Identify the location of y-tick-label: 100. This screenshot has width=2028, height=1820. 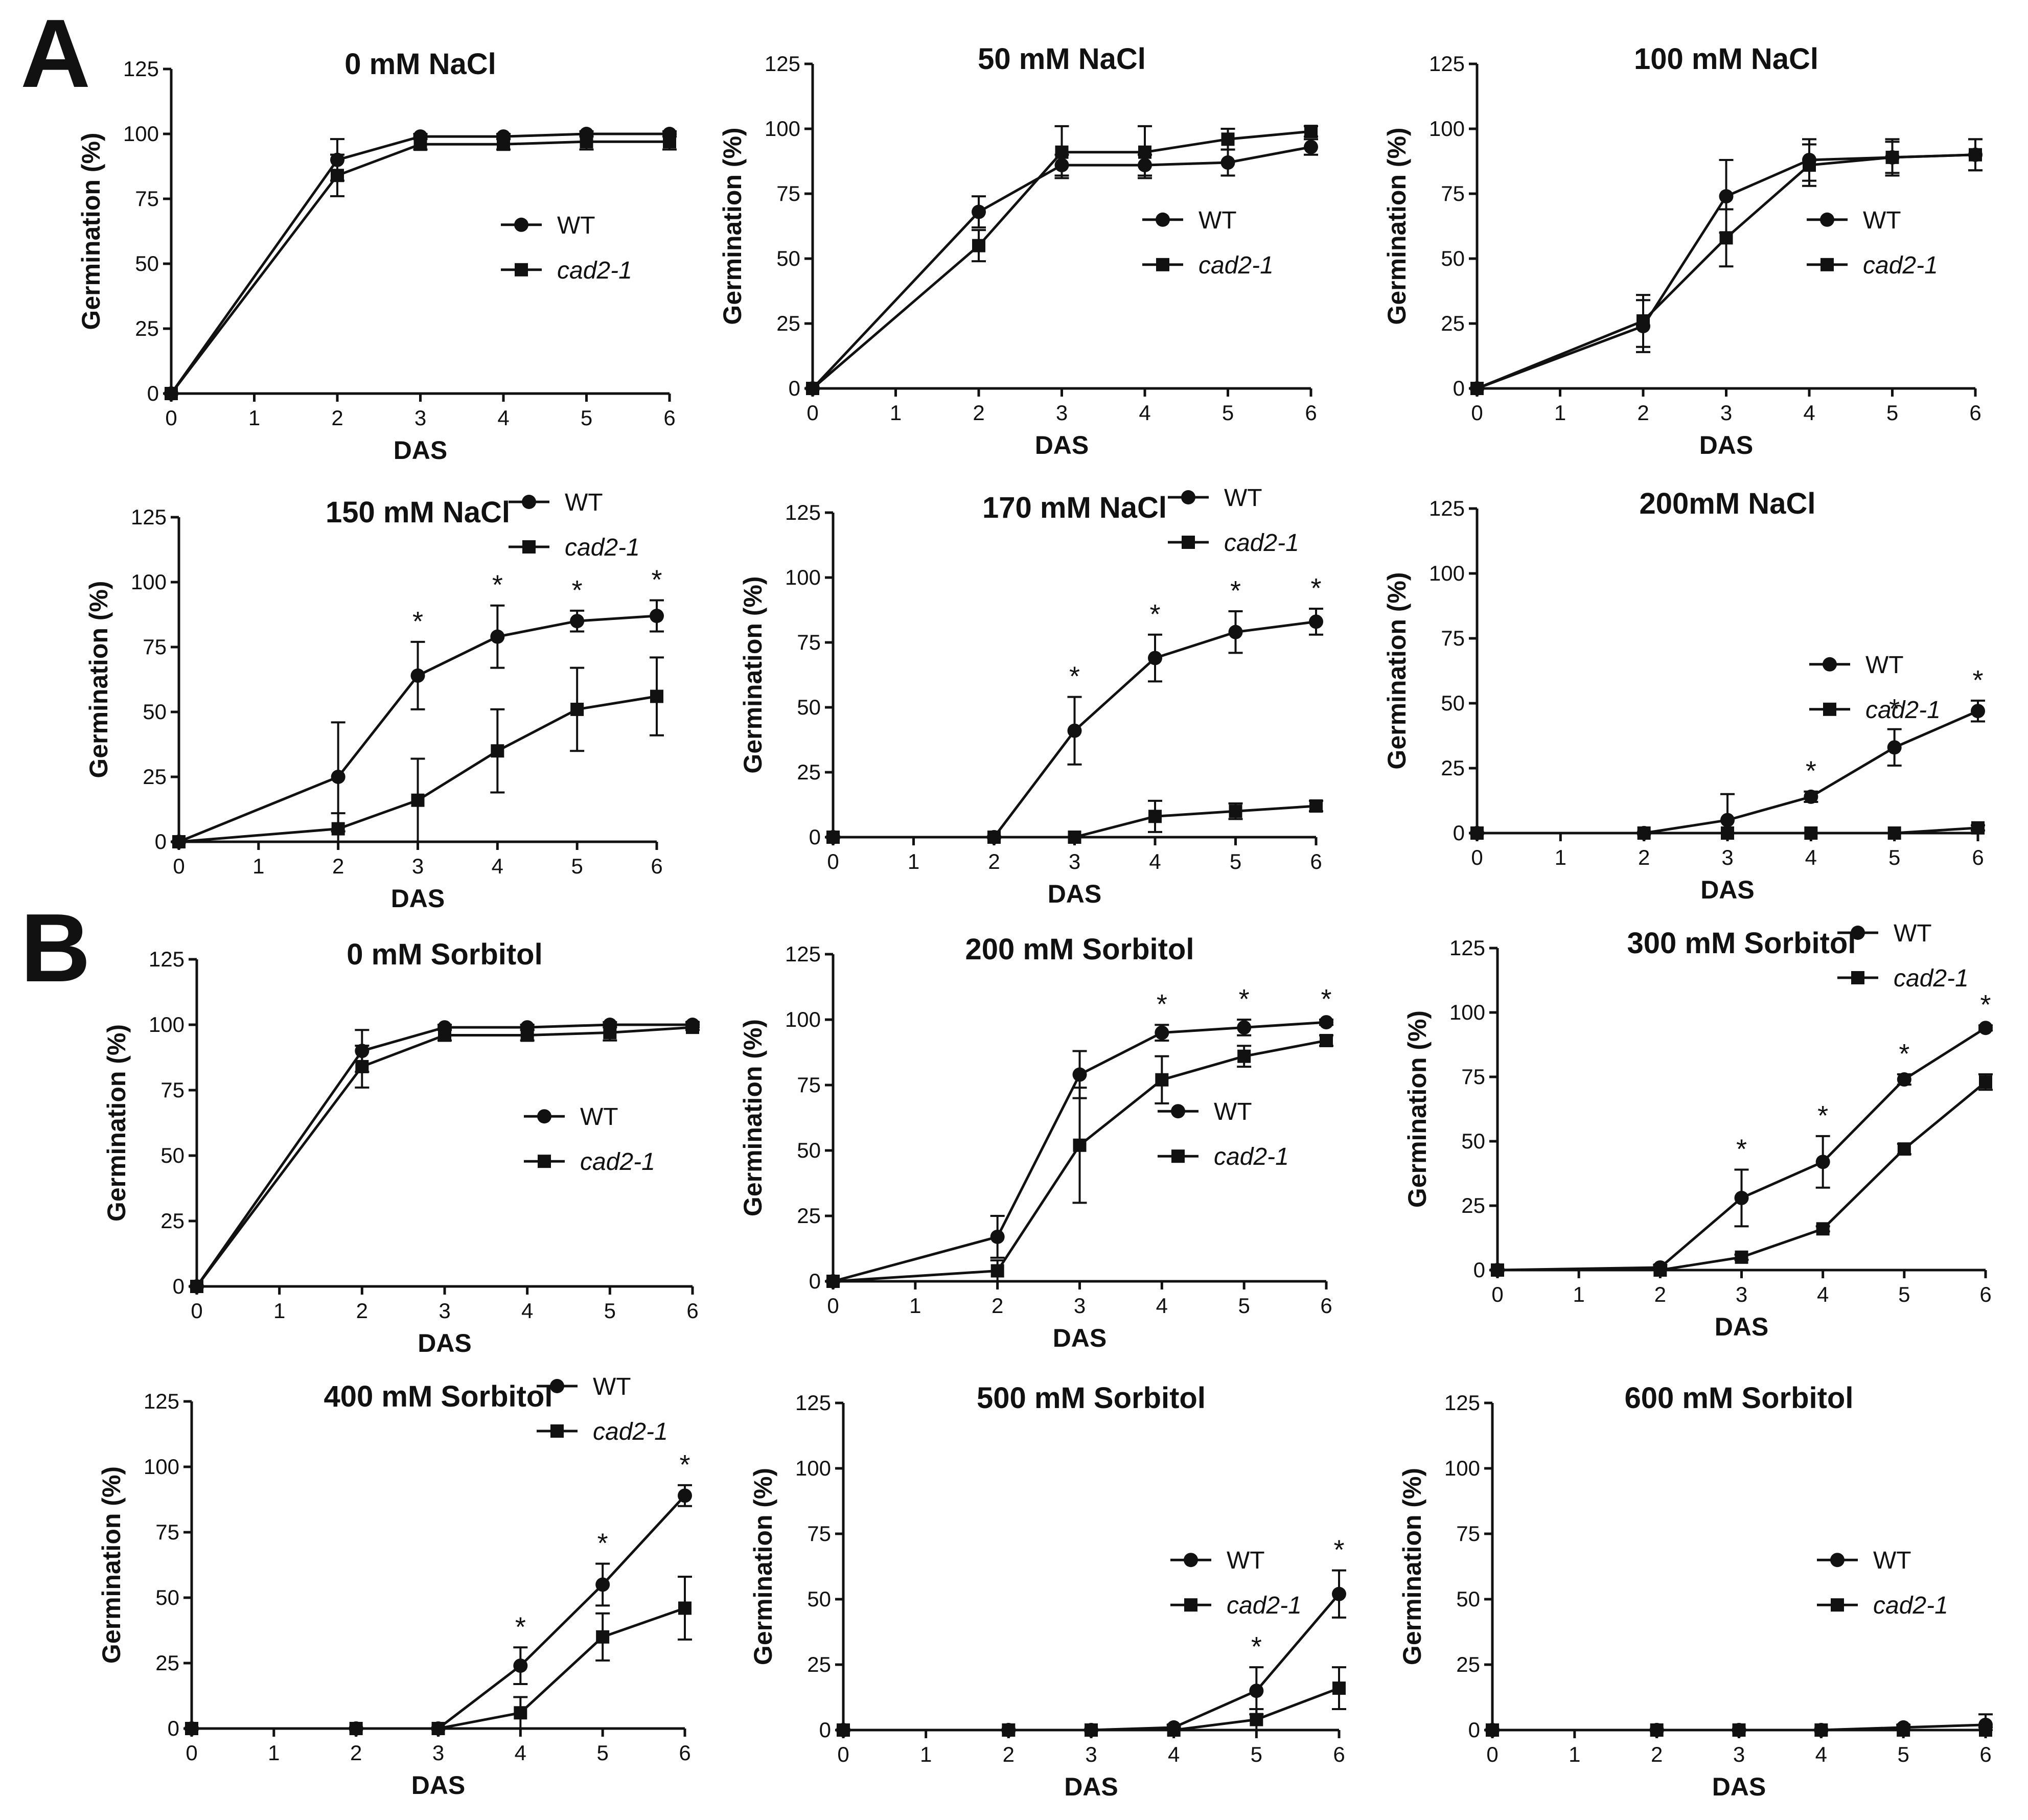
(803, 577).